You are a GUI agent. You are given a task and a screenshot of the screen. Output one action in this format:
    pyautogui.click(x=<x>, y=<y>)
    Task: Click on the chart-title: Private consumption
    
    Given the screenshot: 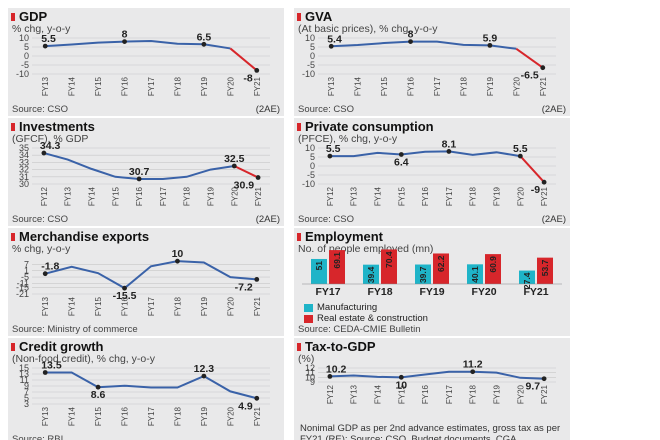 What is the action you would take?
    pyautogui.click(x=369, y=126)
    